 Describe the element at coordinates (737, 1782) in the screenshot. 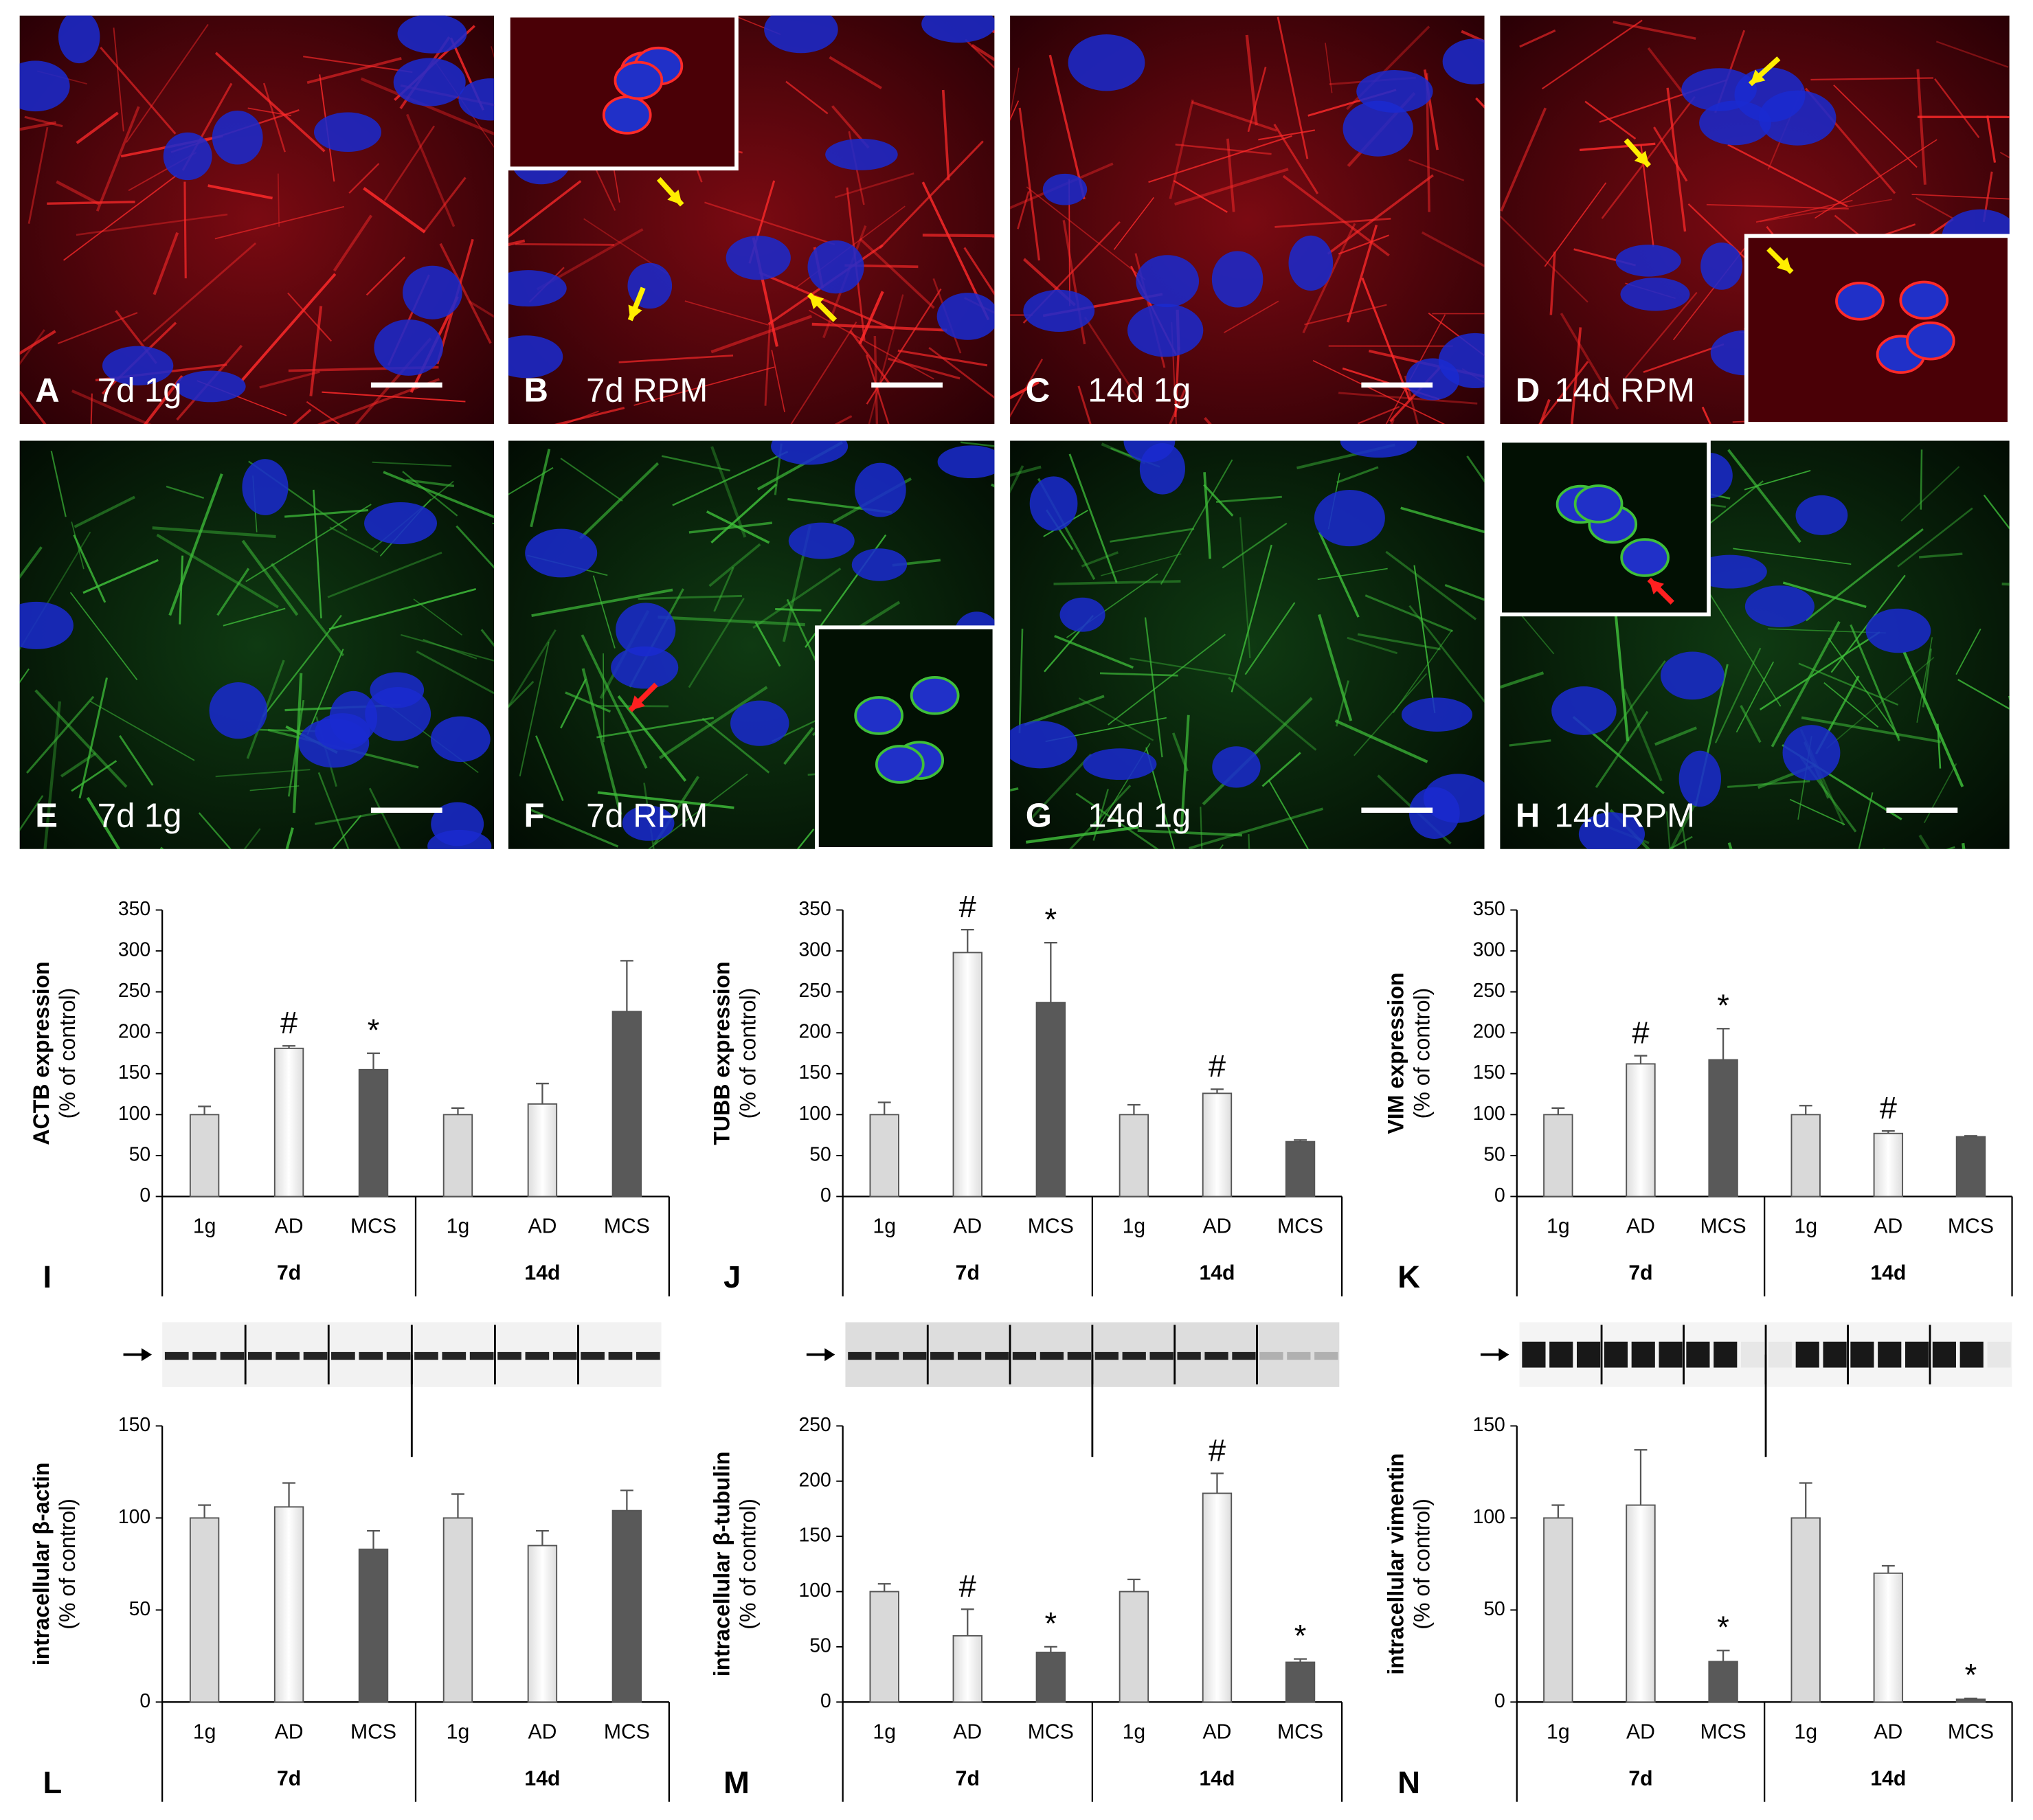

I see `chart-letter: M` at that location.